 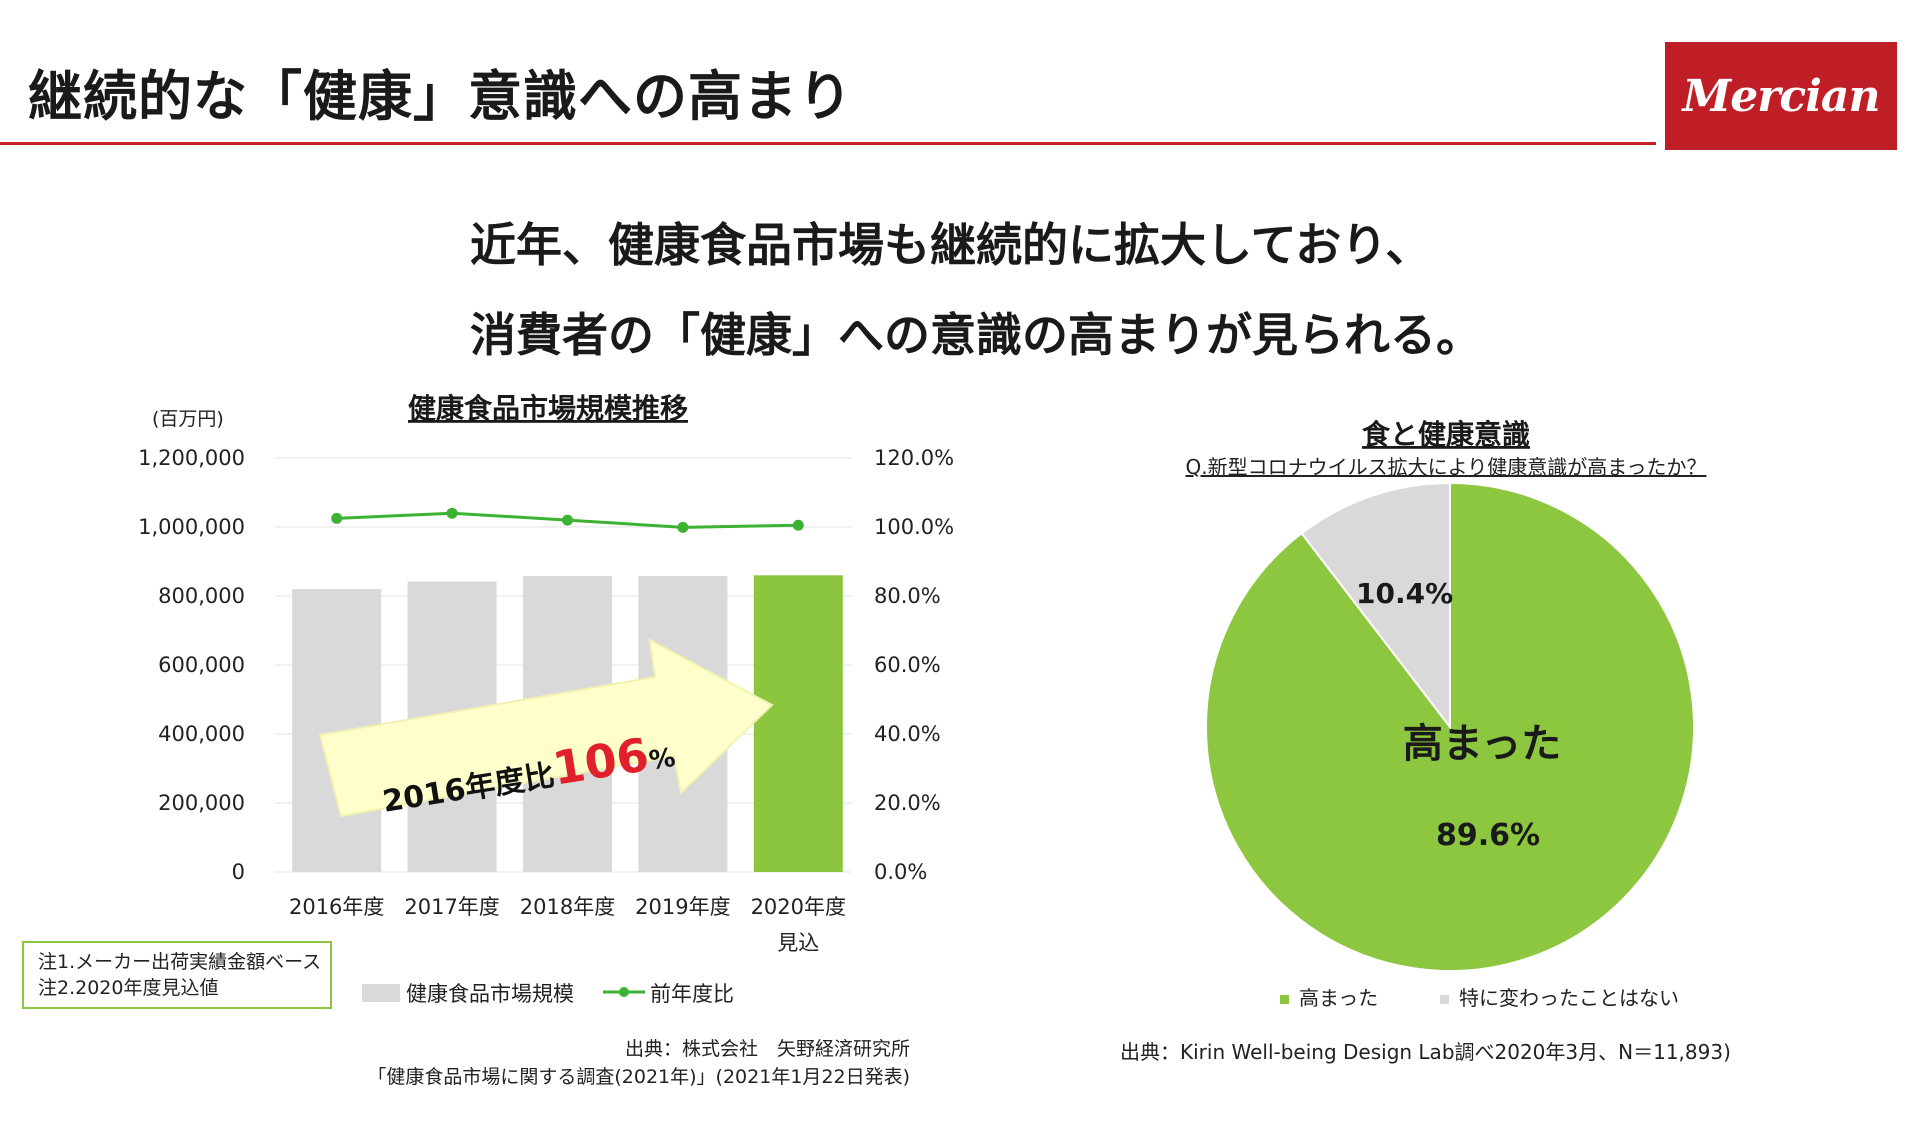 What do you see at coordinates (128, 988) in the screenshot?
I see `note-line-2: 注2.2020年度見込値` at bounding box center [128, 988].